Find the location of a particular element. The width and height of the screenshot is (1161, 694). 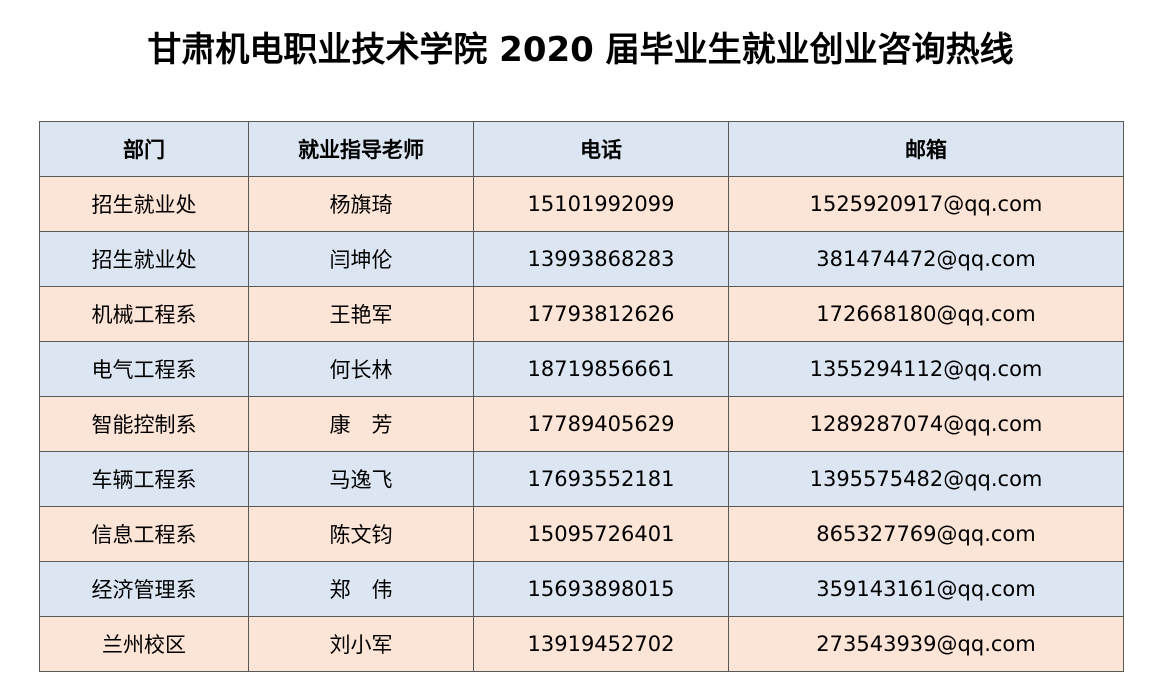

cell-email: 1395575482@qq.com is located at coordinates (926, 479).